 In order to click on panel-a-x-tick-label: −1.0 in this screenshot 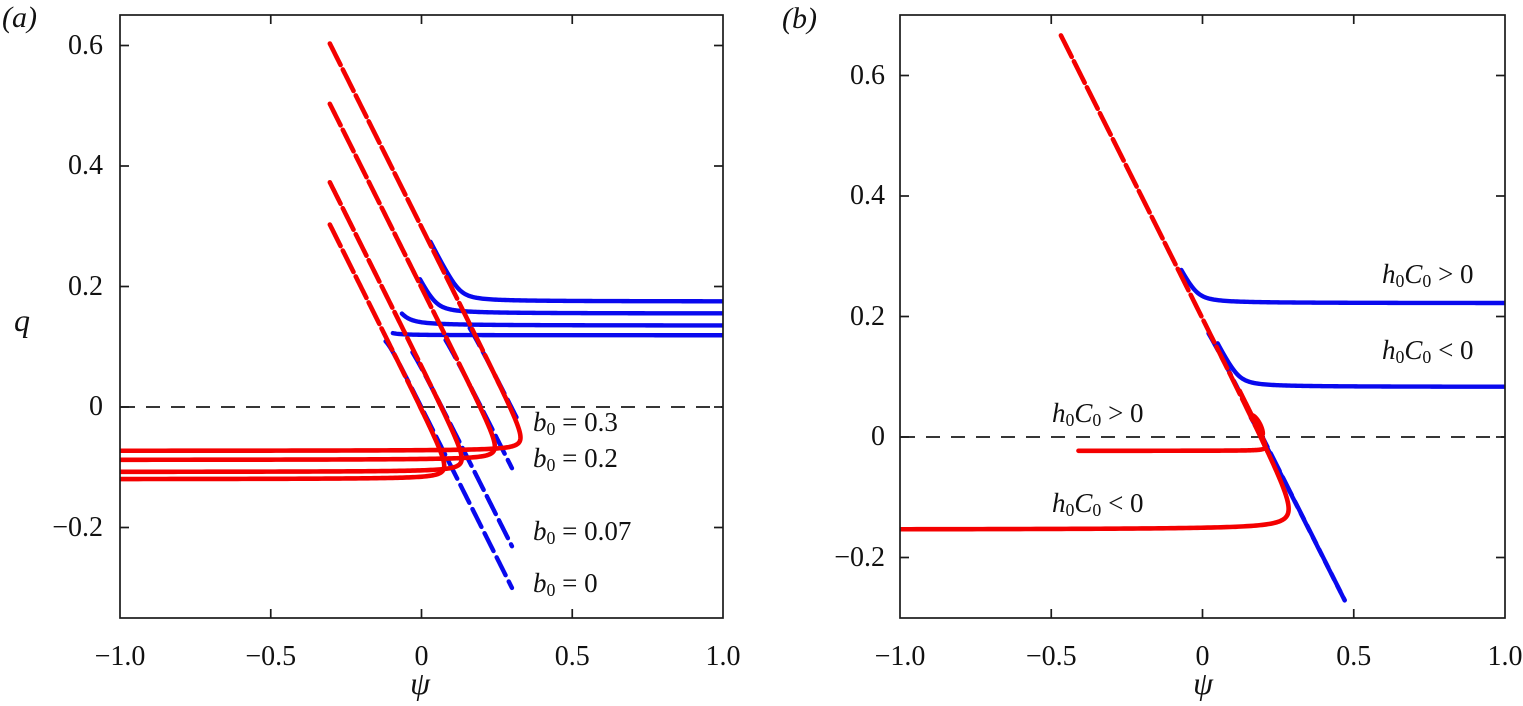, I will do `click(120, 656)`.